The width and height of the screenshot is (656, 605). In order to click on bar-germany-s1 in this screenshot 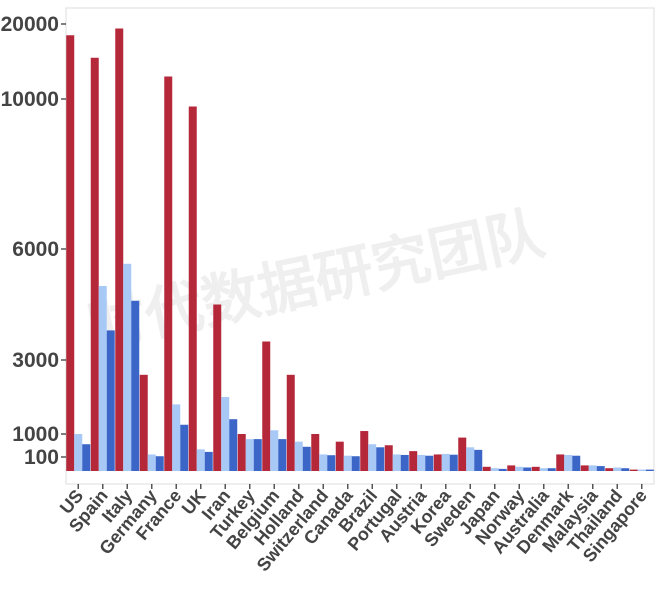, I will do `click(143, 422)`.